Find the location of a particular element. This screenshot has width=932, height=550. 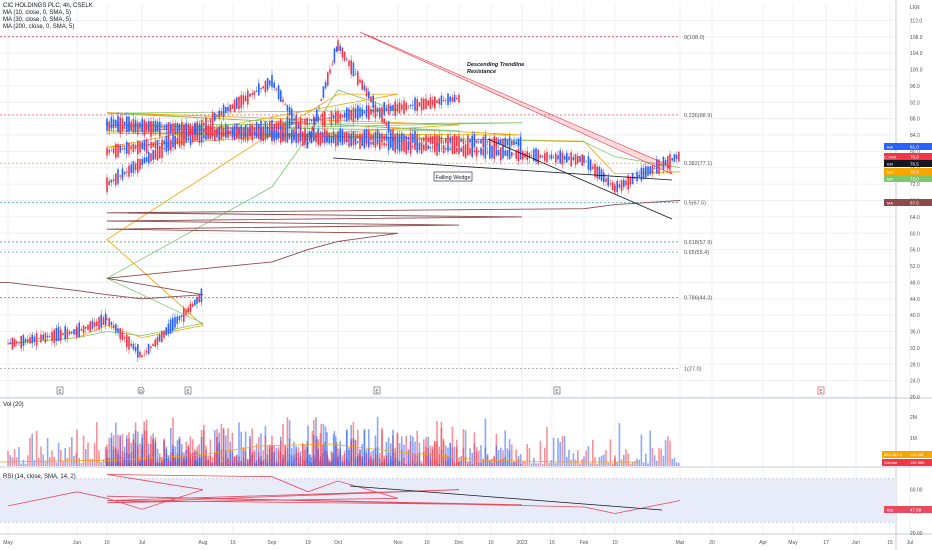

price-badge-label: Ask is located at coordinates (890, 147).